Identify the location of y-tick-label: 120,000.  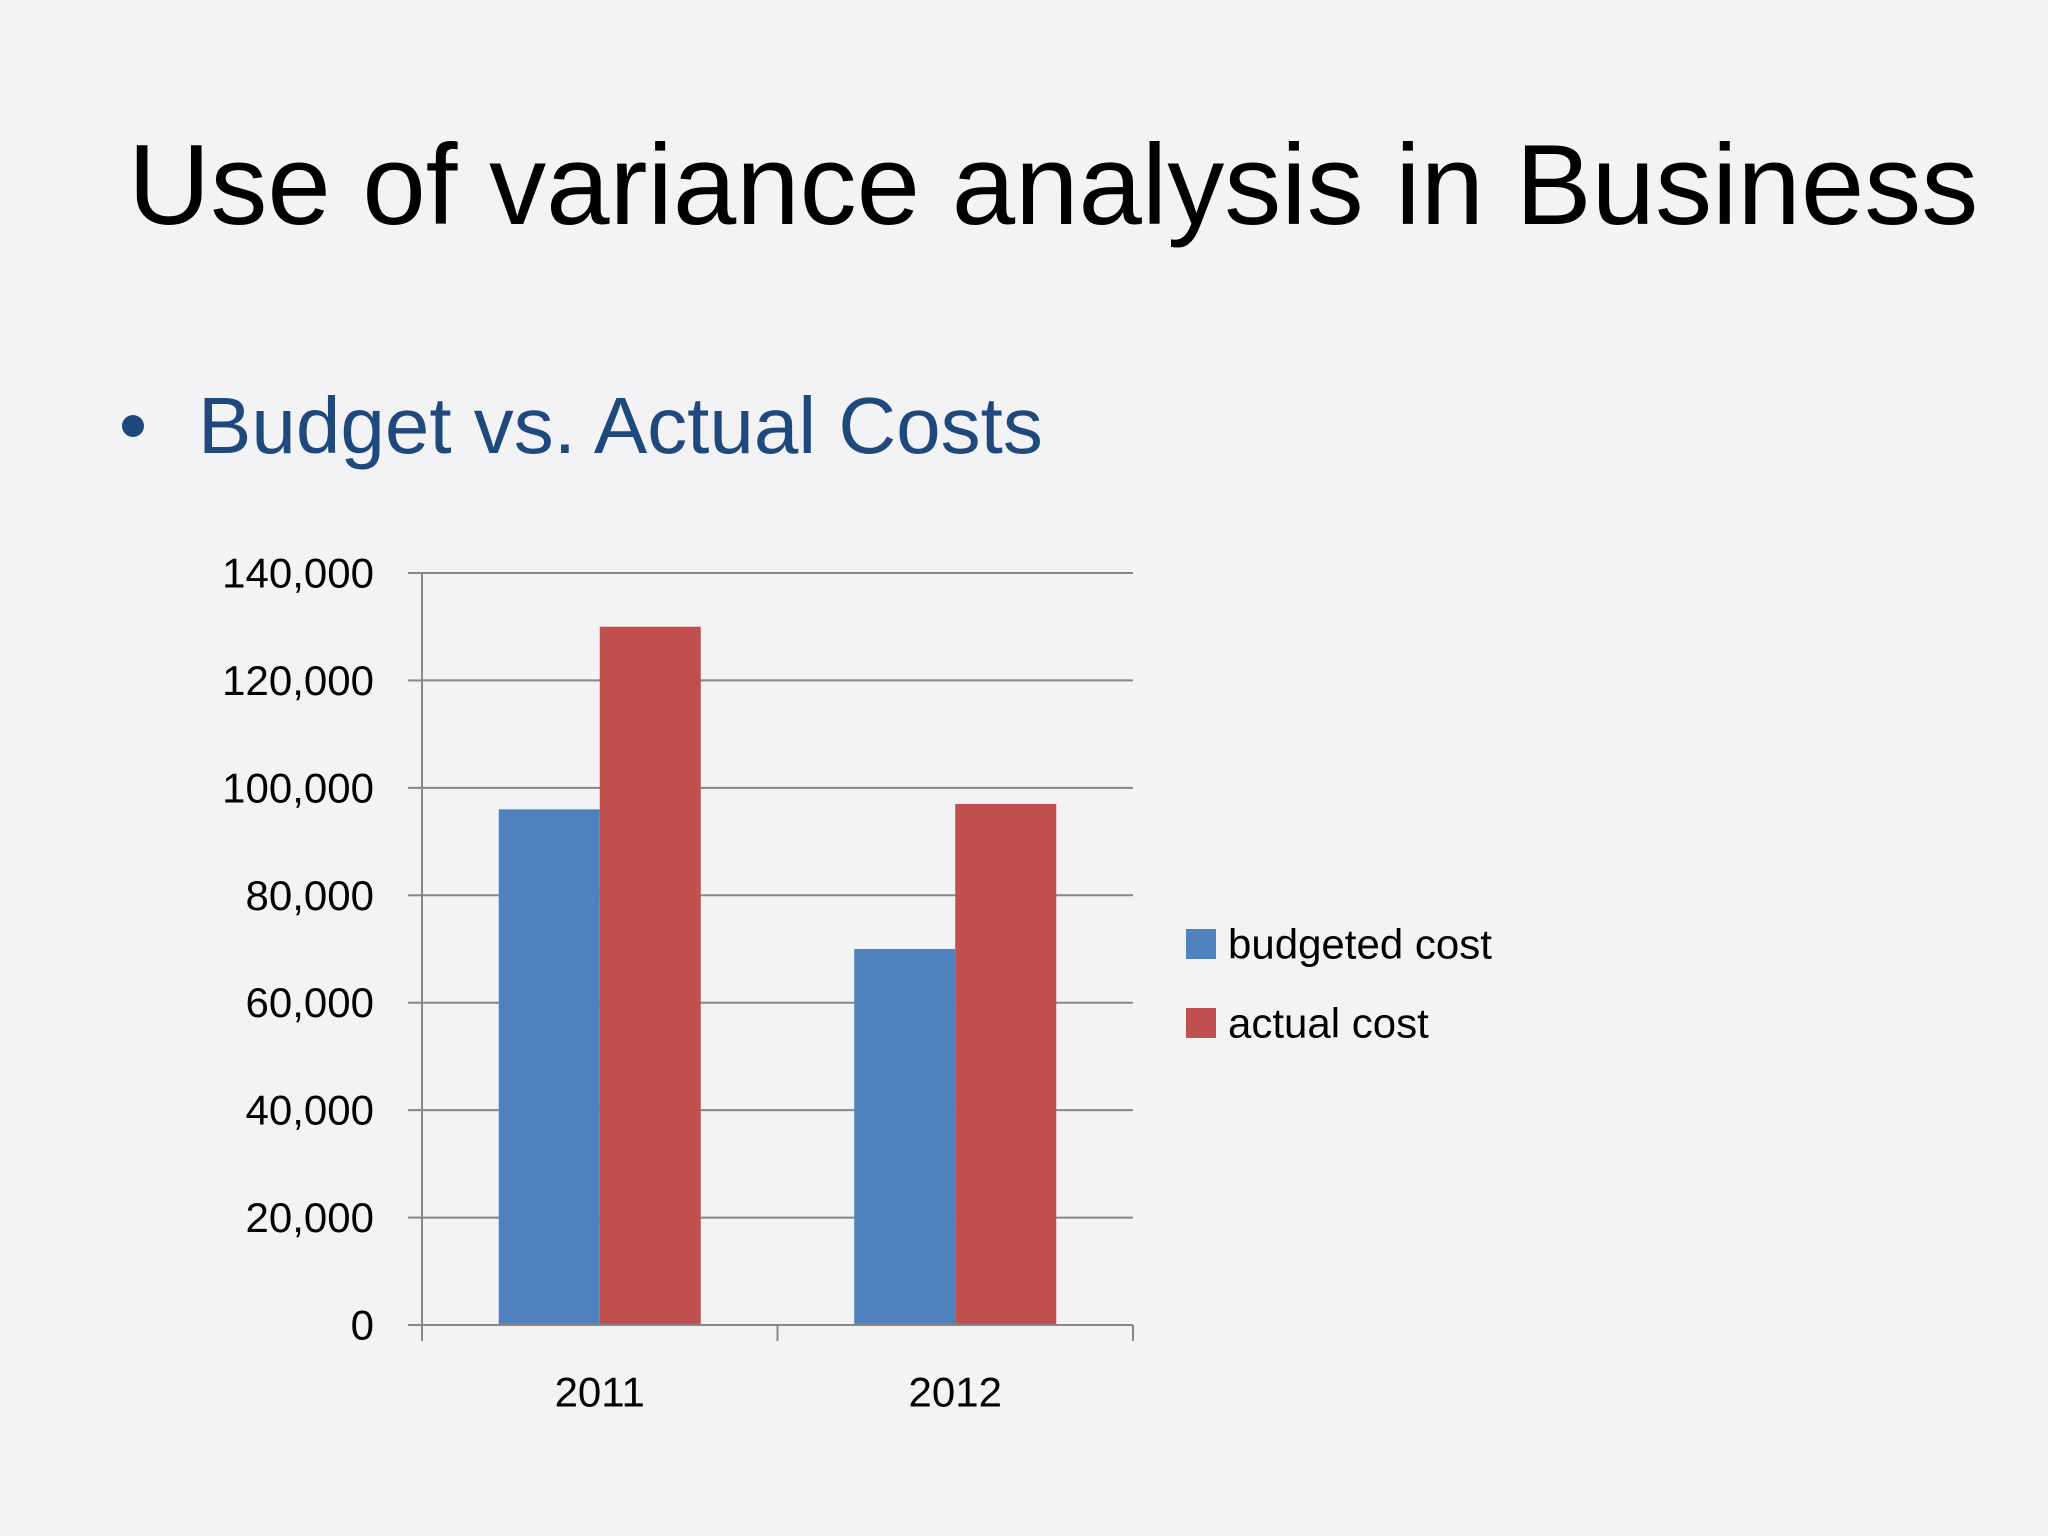
(298, 680).